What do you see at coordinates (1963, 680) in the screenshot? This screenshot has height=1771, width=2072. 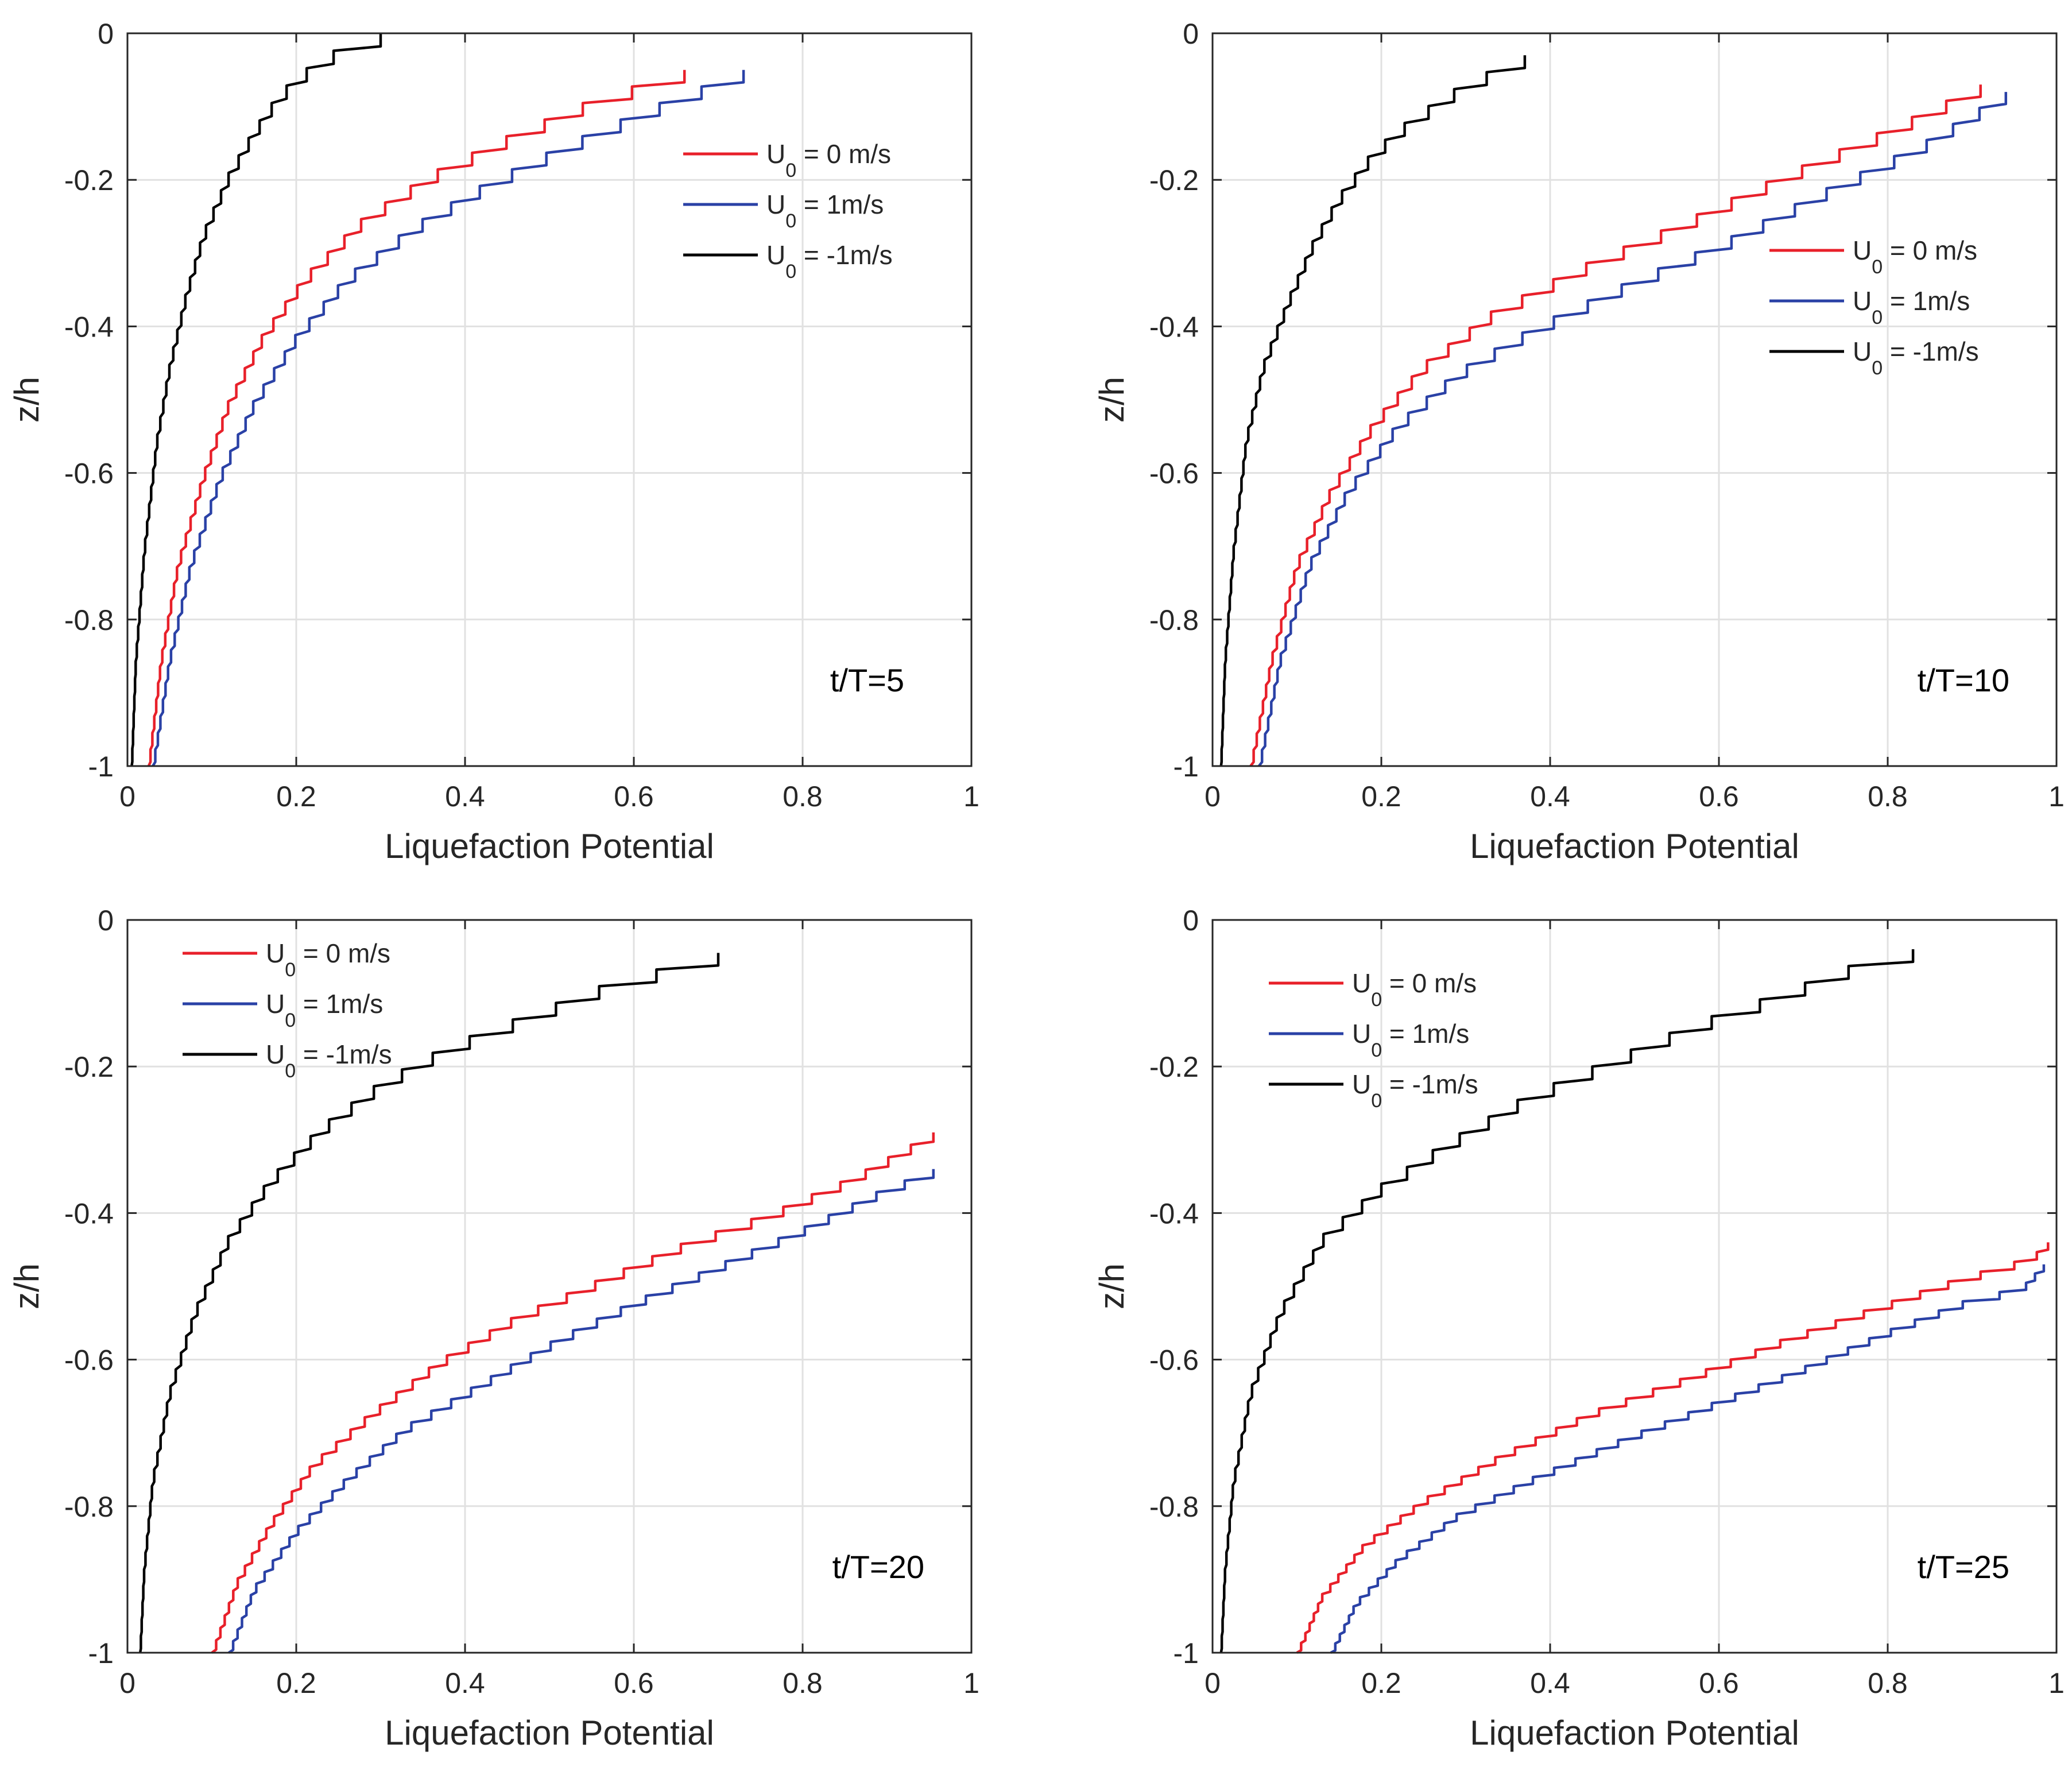 I see `panel-annotation: t/T=10` at bounding box center [1963, 680].